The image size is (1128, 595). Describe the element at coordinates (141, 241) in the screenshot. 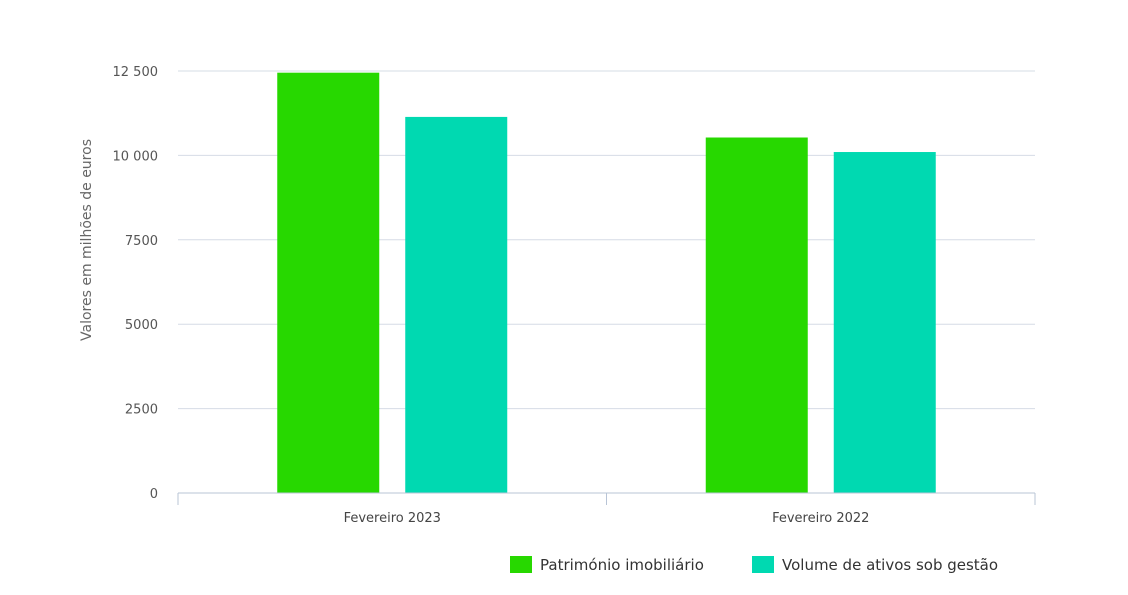

I see `y-tick-label: 7500` at that location.